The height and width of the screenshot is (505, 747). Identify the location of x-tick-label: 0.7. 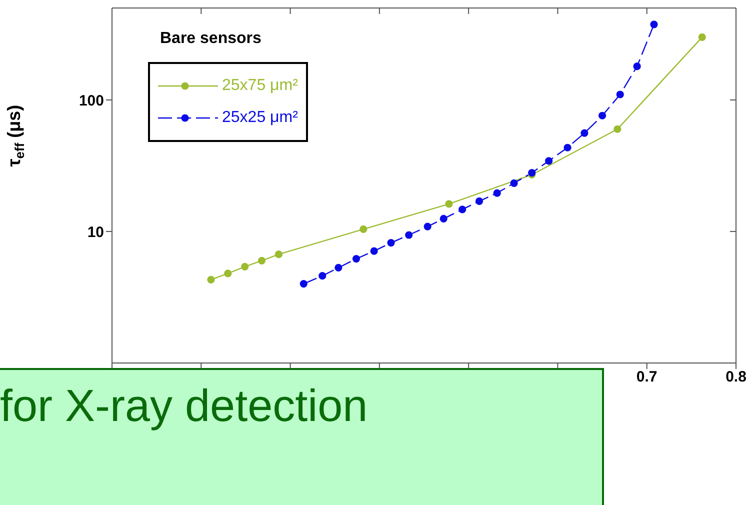
(647, 377).